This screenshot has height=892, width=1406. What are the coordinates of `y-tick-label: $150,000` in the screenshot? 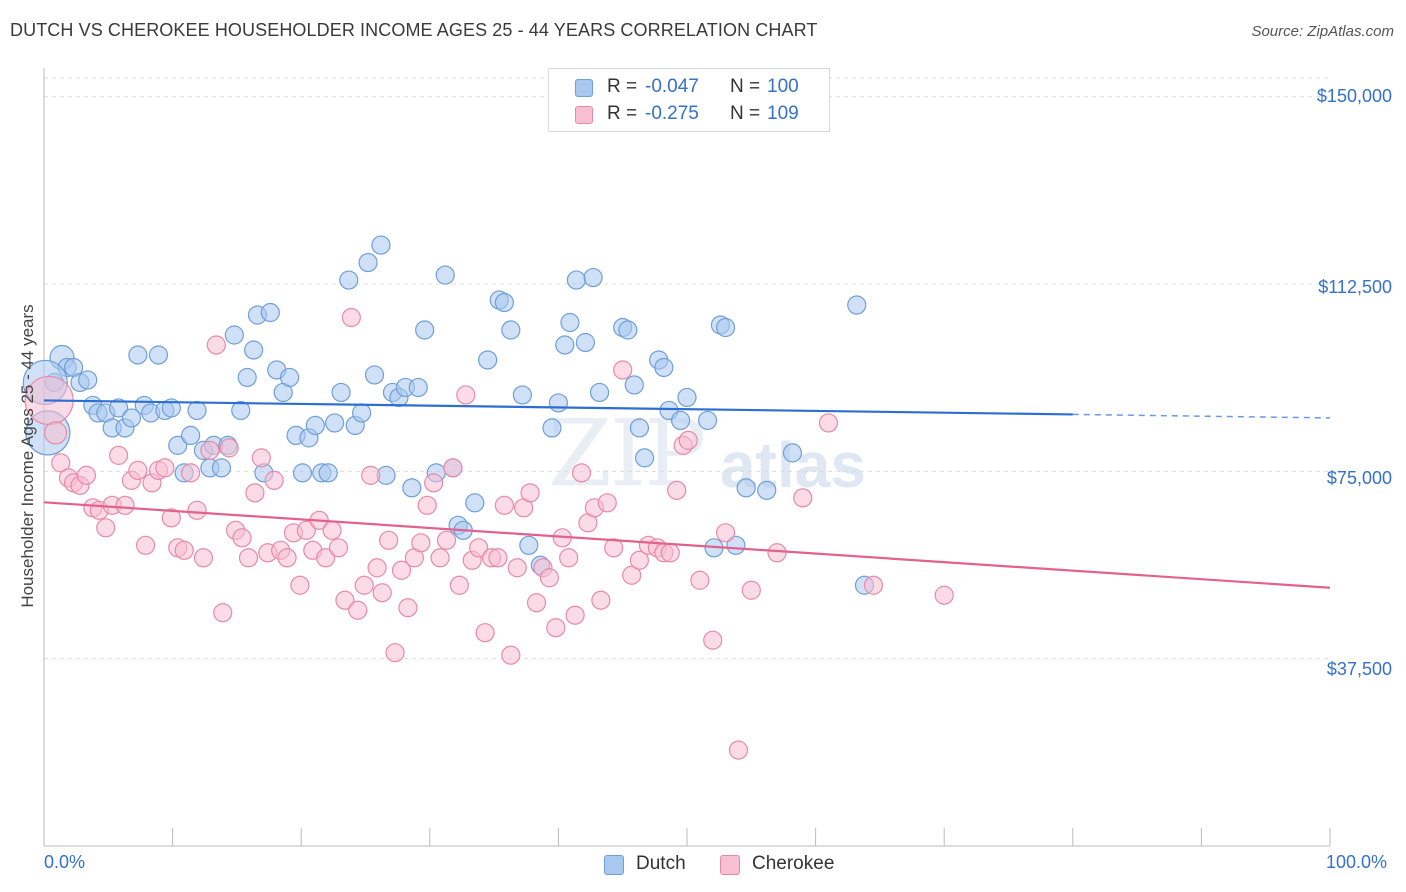 It's located at (1354, 96).